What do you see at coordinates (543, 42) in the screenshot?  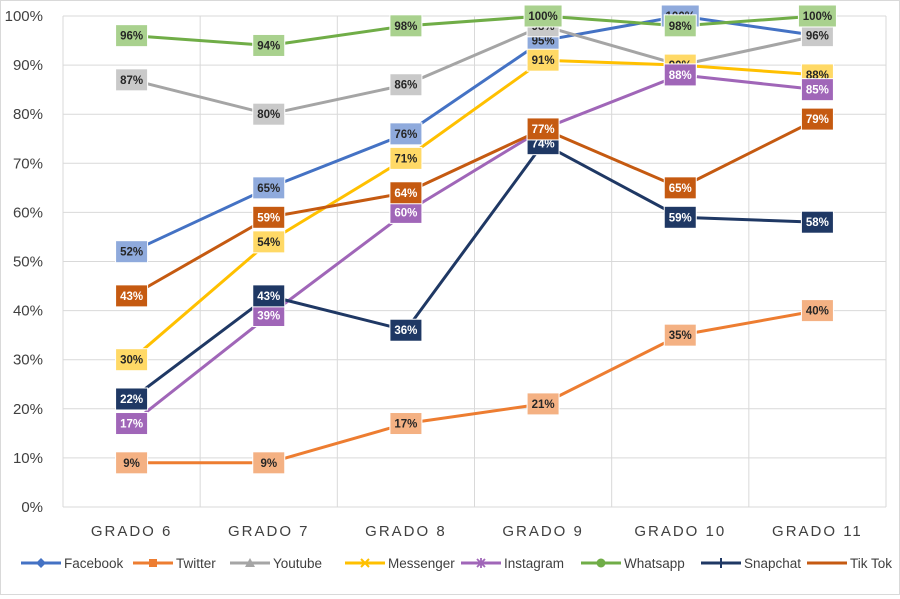 I see `data-label-text: 95%` at bounding box center [543, 42].